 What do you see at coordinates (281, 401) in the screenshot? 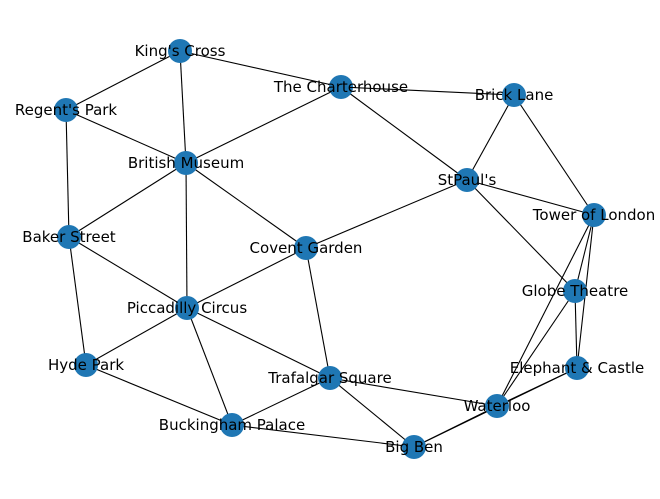
I see `edge-trafalgar-buckingham` at bounding box center [281, 401].